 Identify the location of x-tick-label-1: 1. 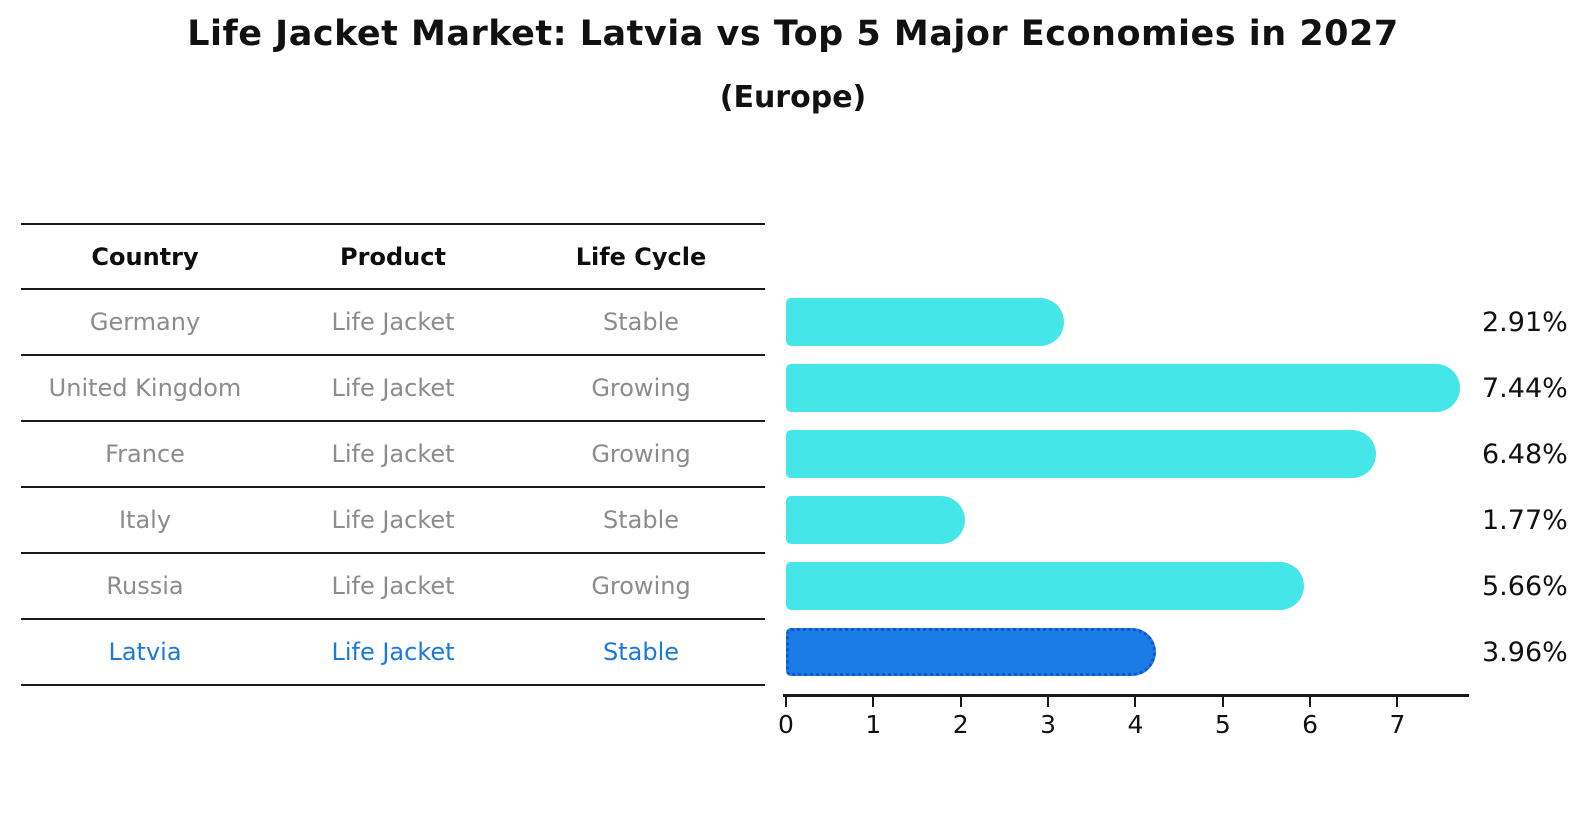
(873, 724).